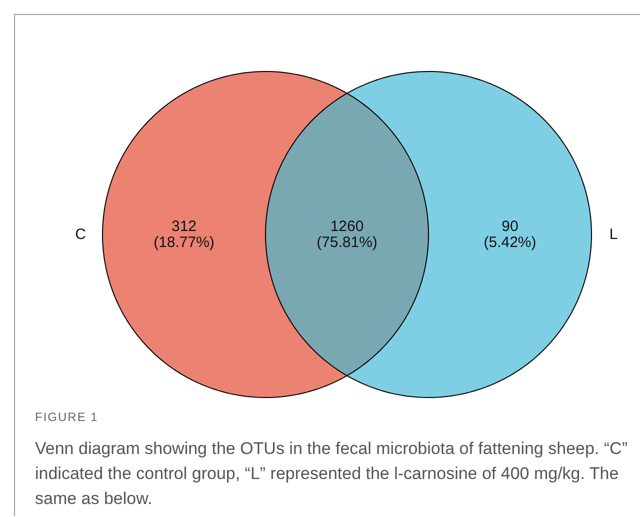 This screenshot has height=517, width=640. I want to click on category-label: C, so click(80, 234).